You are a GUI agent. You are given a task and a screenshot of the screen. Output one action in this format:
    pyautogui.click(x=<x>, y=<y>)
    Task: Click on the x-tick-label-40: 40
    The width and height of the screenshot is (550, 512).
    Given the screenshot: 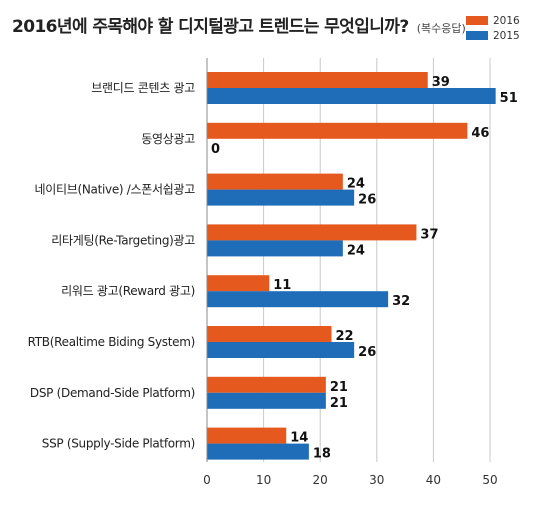 What is the action you would take?
    pyautogui.click(x=433, y=480)
    